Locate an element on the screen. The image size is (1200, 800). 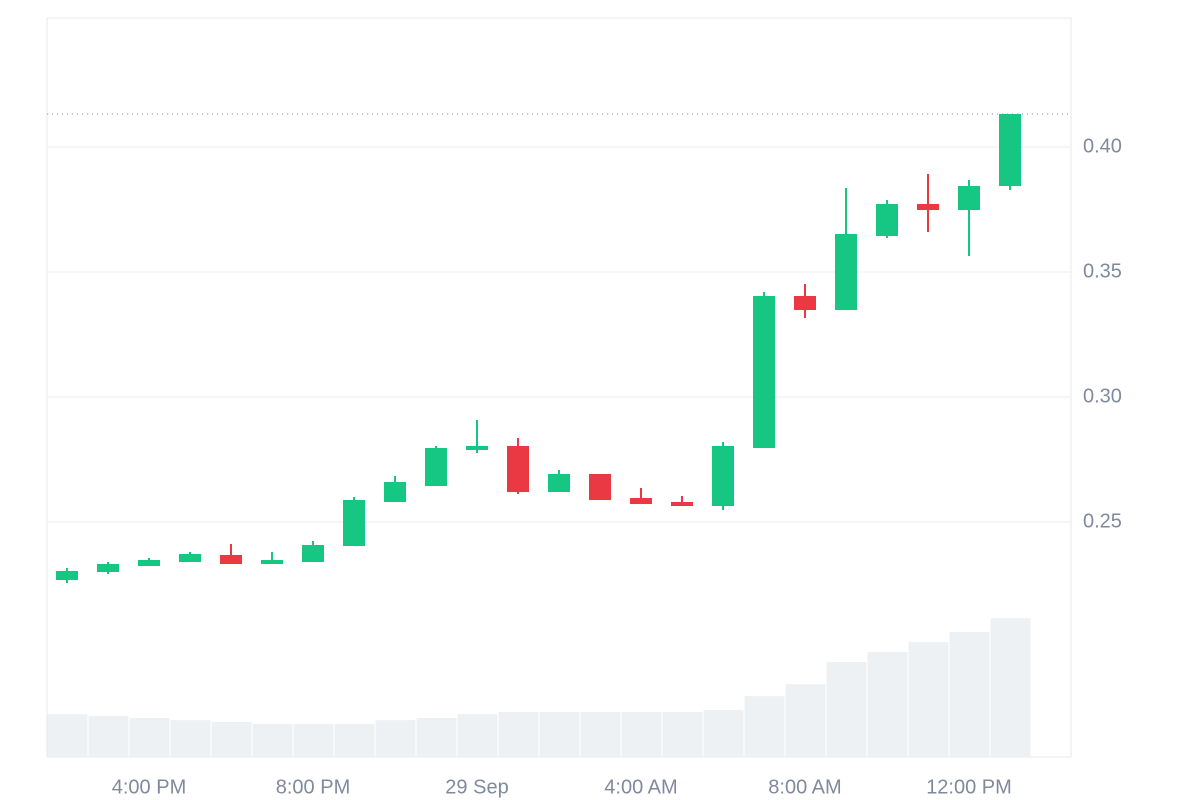
x-tick-label: 8:00 PM is located at coordinates (313, 787).